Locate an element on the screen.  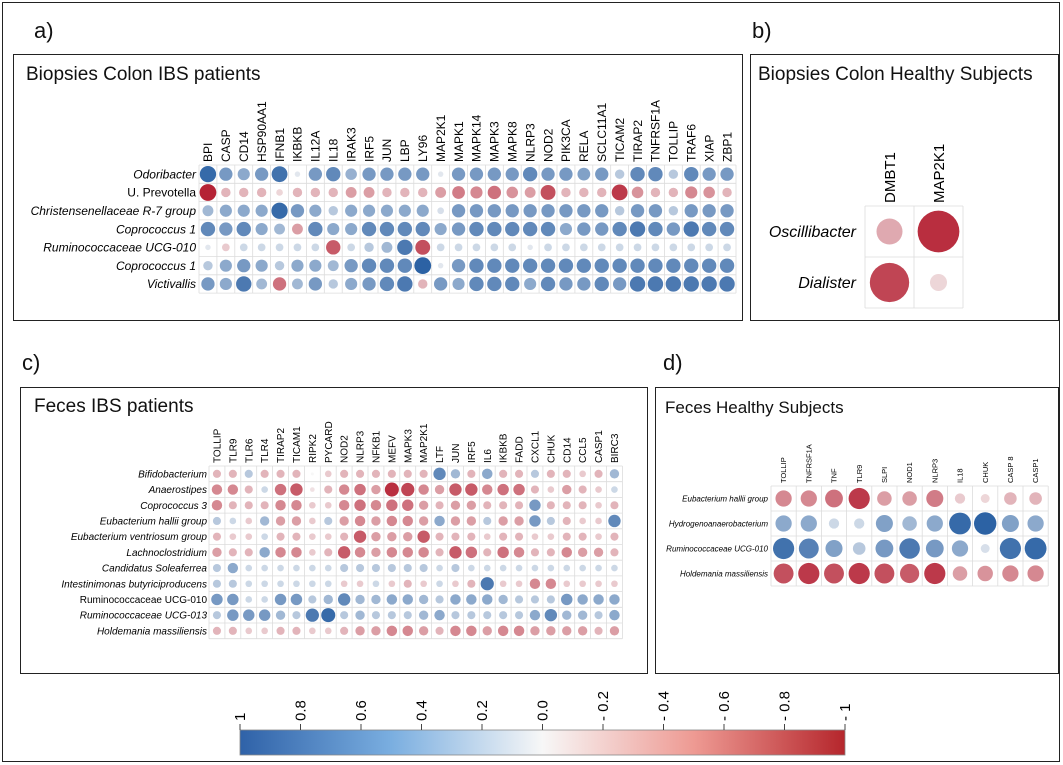
column-label: CHUK is located at coordinates (551, 448).